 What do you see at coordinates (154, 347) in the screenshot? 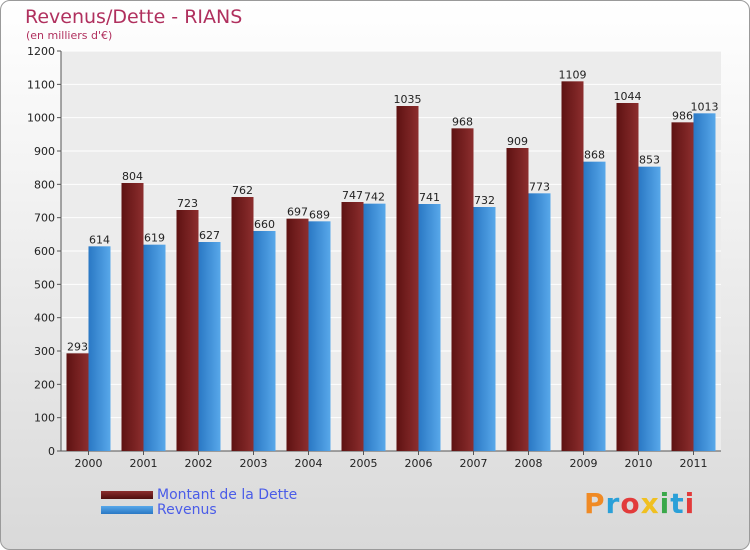
I see `bar-revenus-2001` at bounding box center [154, 347].